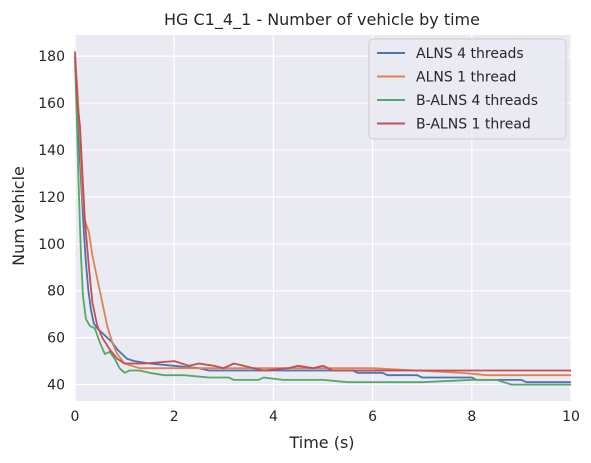 Image resolution: width=591 pixels, height=463 pixels. I want to click on x-tick-label: 10, so click(571, 417).